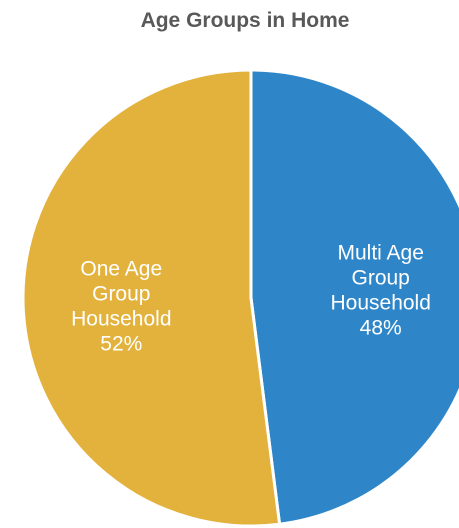 The width and height of the screenshot is (459, 528). What do you see at coordinates (121, 344) in the screenshot?
I see `pie-slice-label-line: 52%` at bounding box center [121, 344].